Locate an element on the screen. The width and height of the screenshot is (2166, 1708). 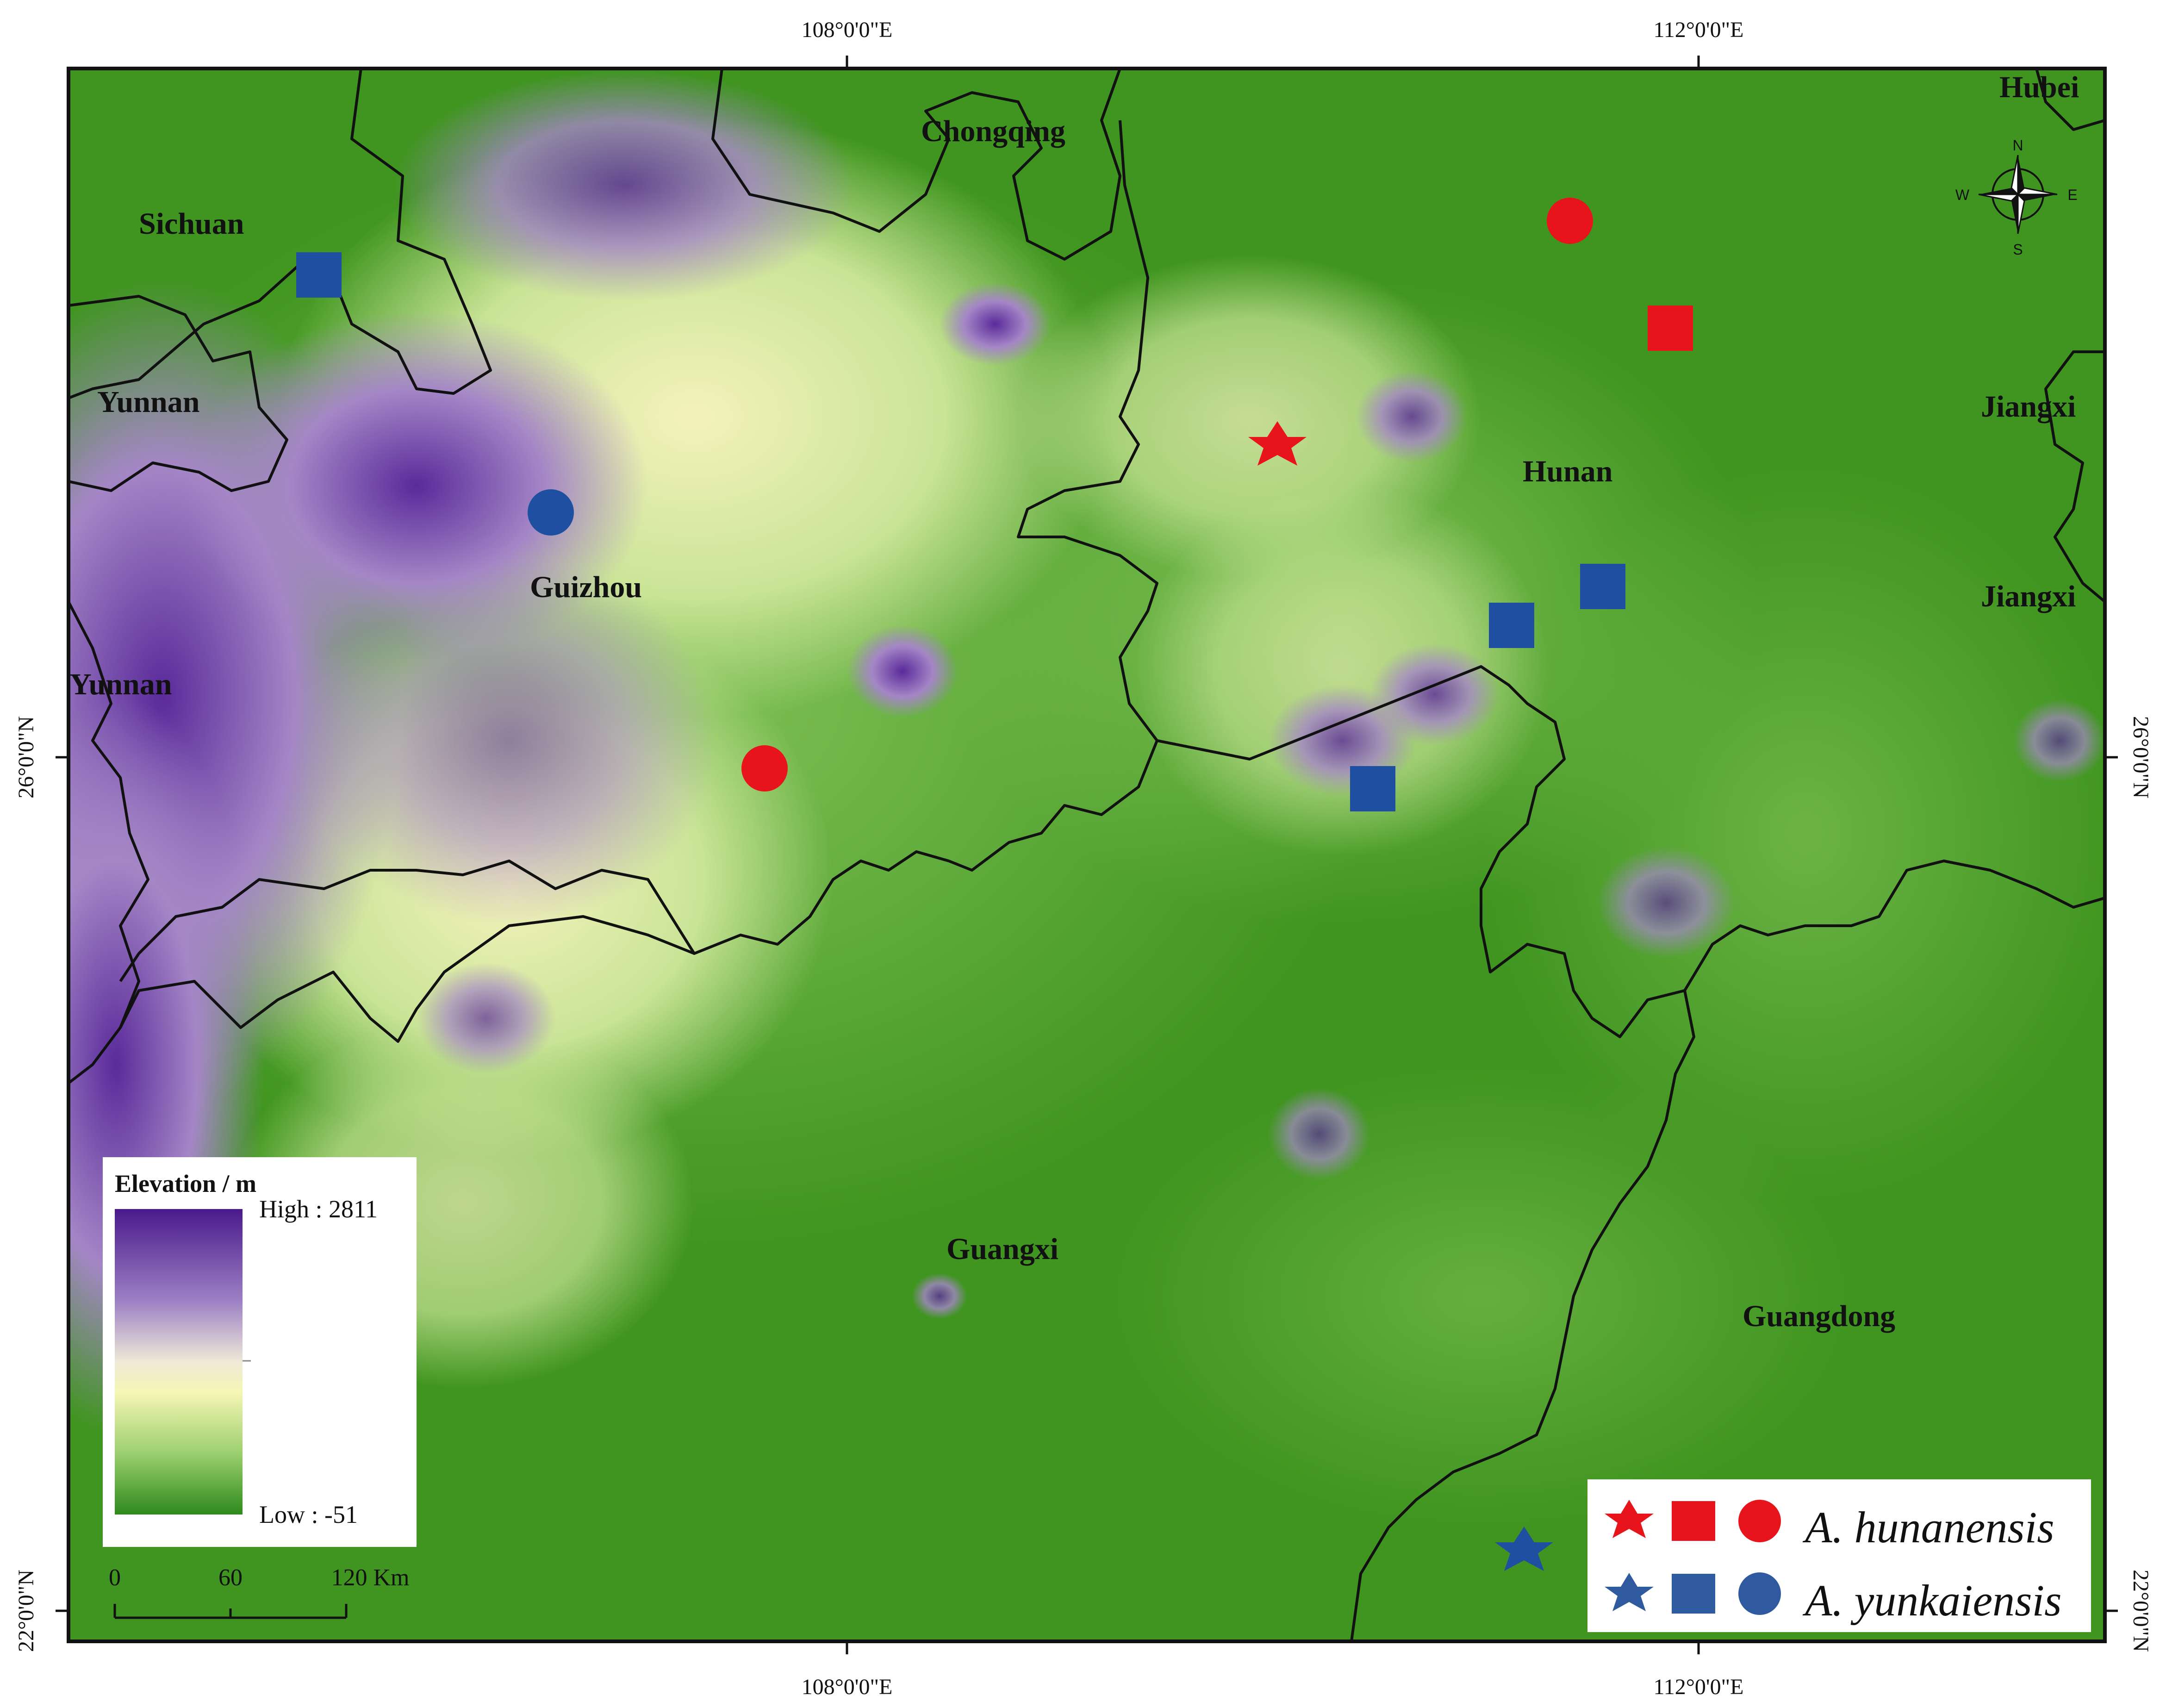
label-guizhou: Guizhou is located at coordinates (586, 587).